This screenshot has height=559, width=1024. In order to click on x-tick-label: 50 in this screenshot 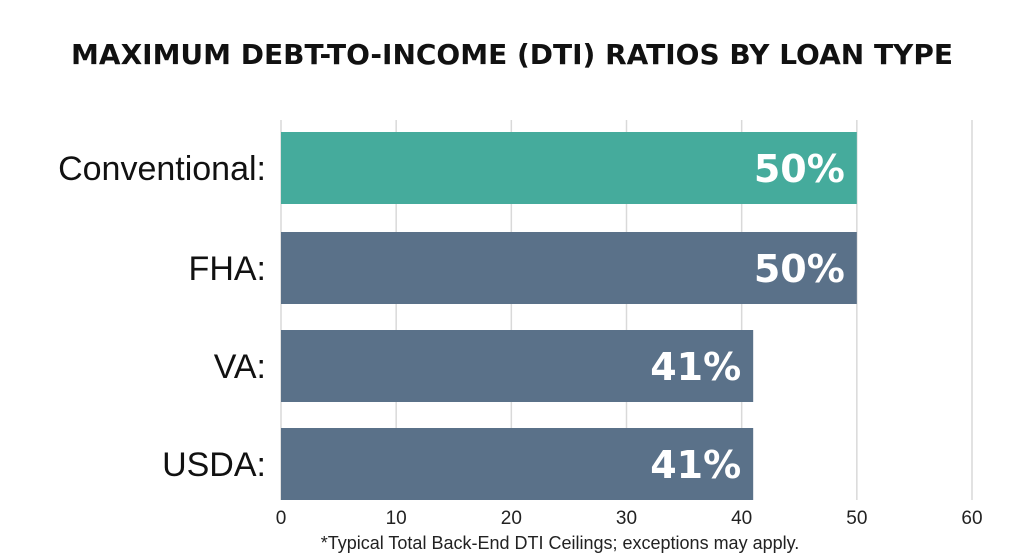, I will do `click(856, 518)`.